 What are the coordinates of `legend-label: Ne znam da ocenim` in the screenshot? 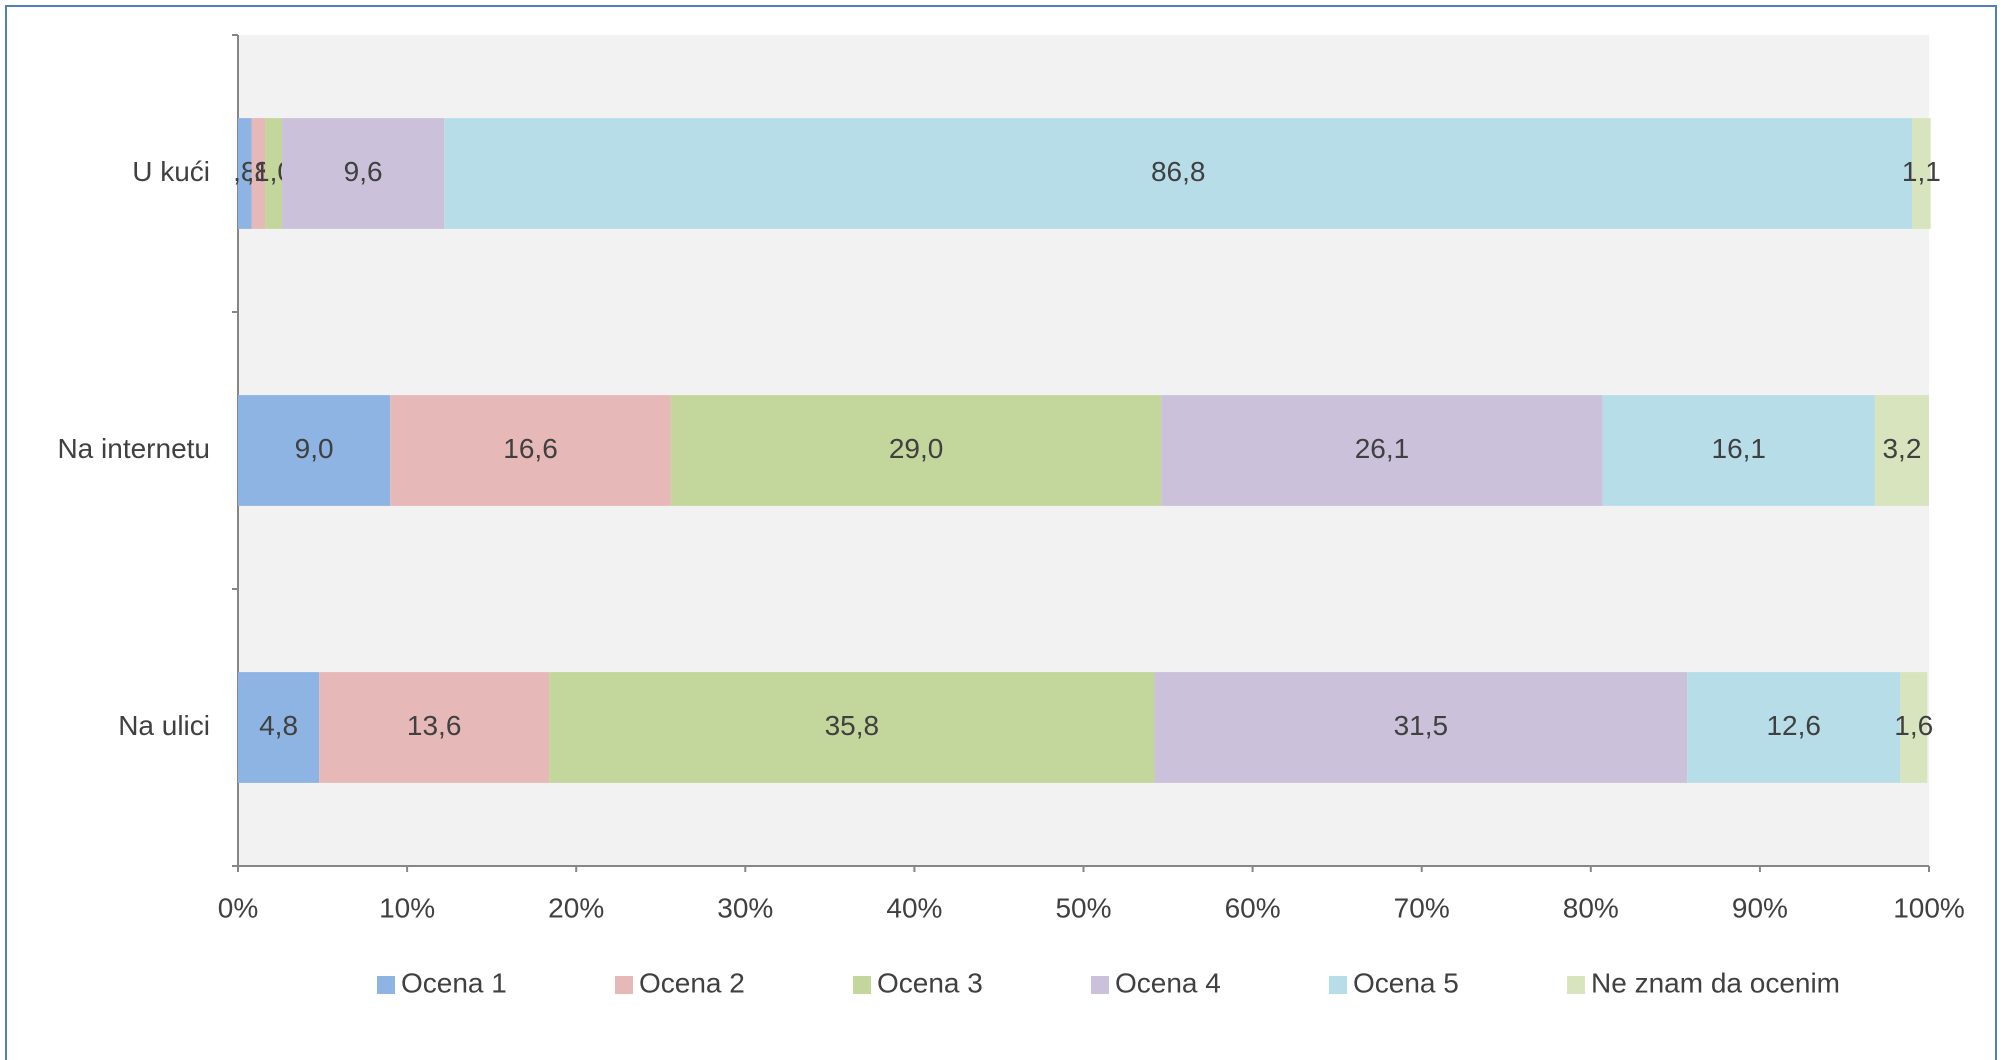 It's located at (1715, 982).